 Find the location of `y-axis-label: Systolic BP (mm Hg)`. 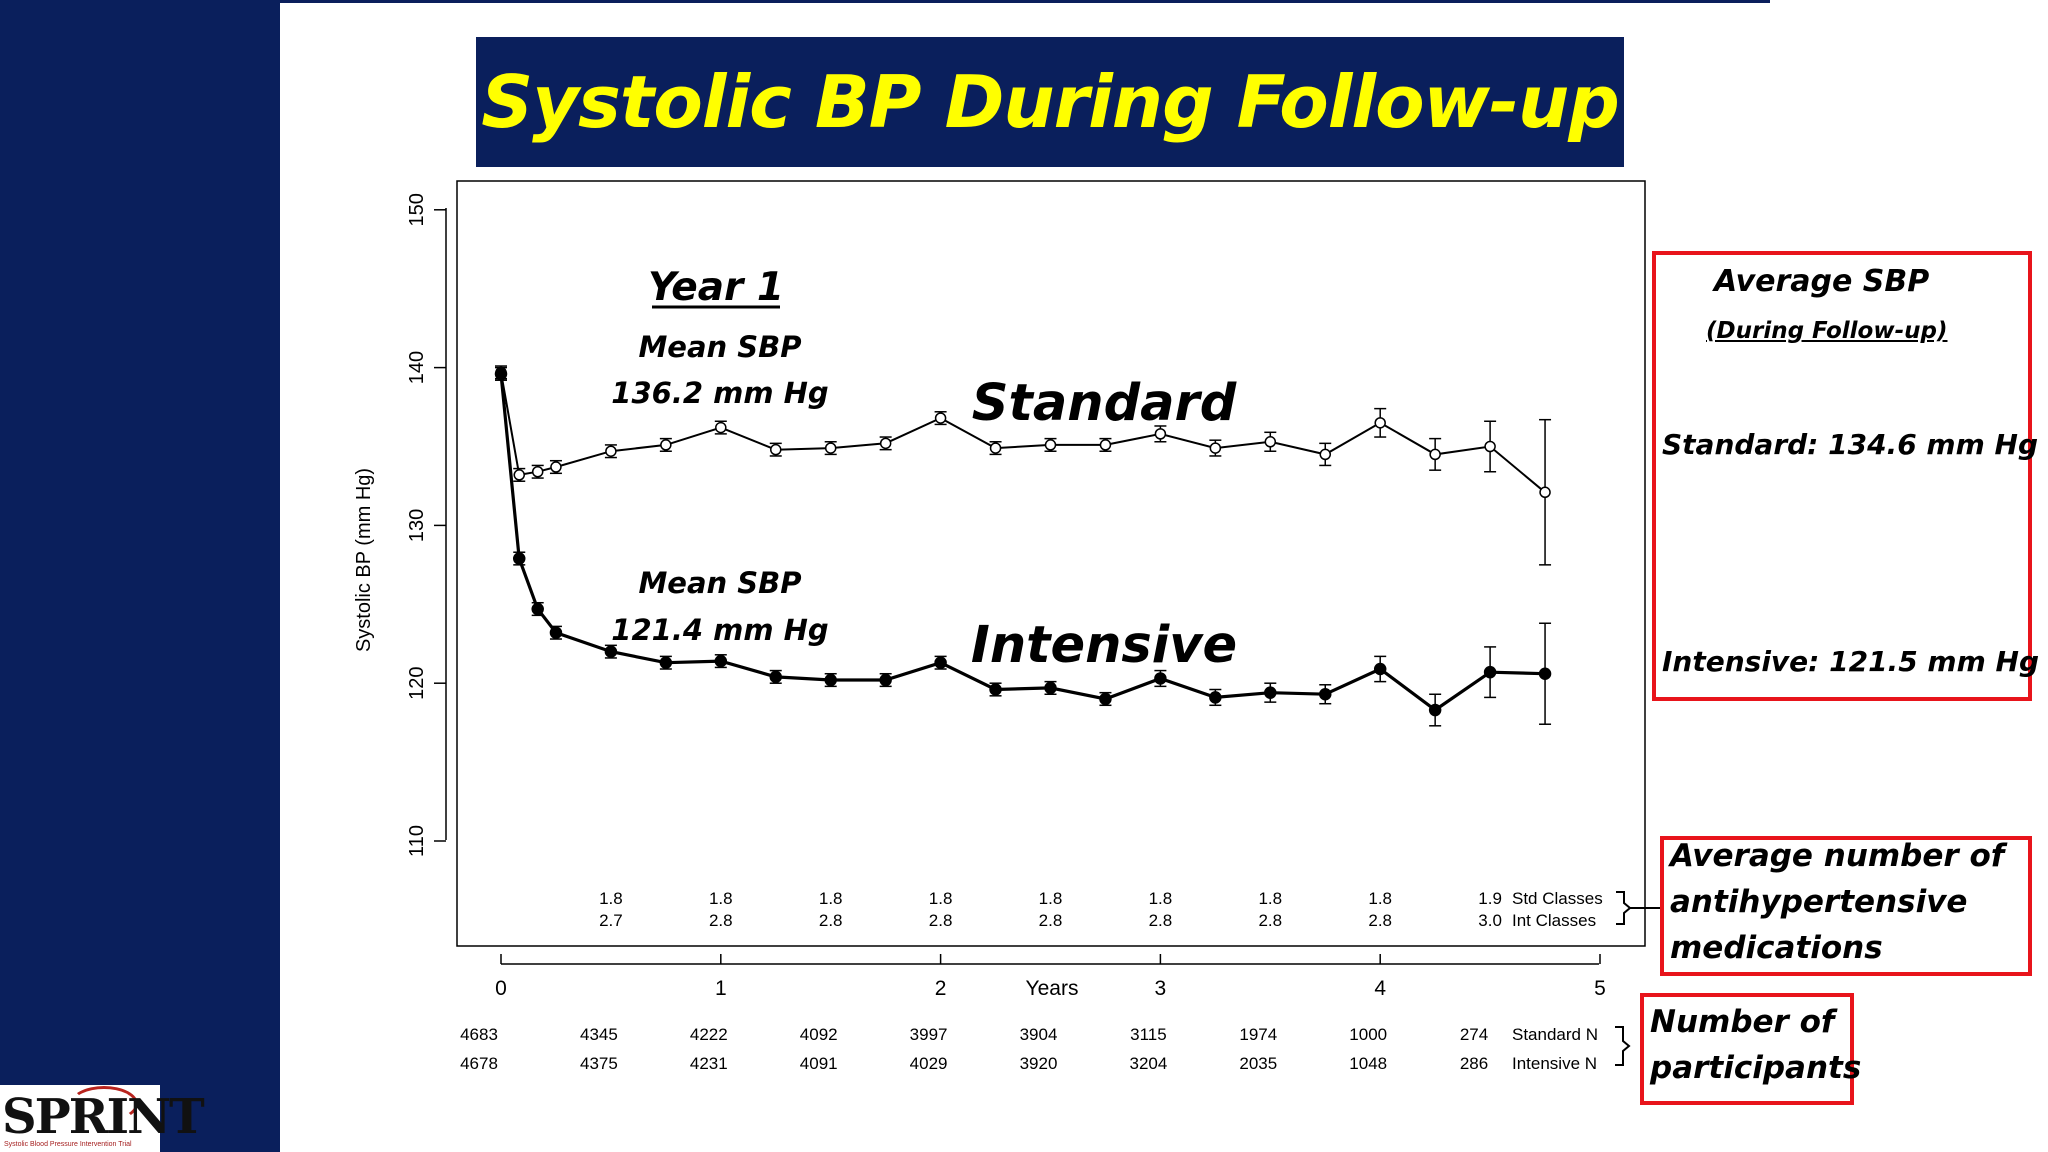

y-axis-label: Systolic BP (mm Hg) is located at coordinates (364, 560).